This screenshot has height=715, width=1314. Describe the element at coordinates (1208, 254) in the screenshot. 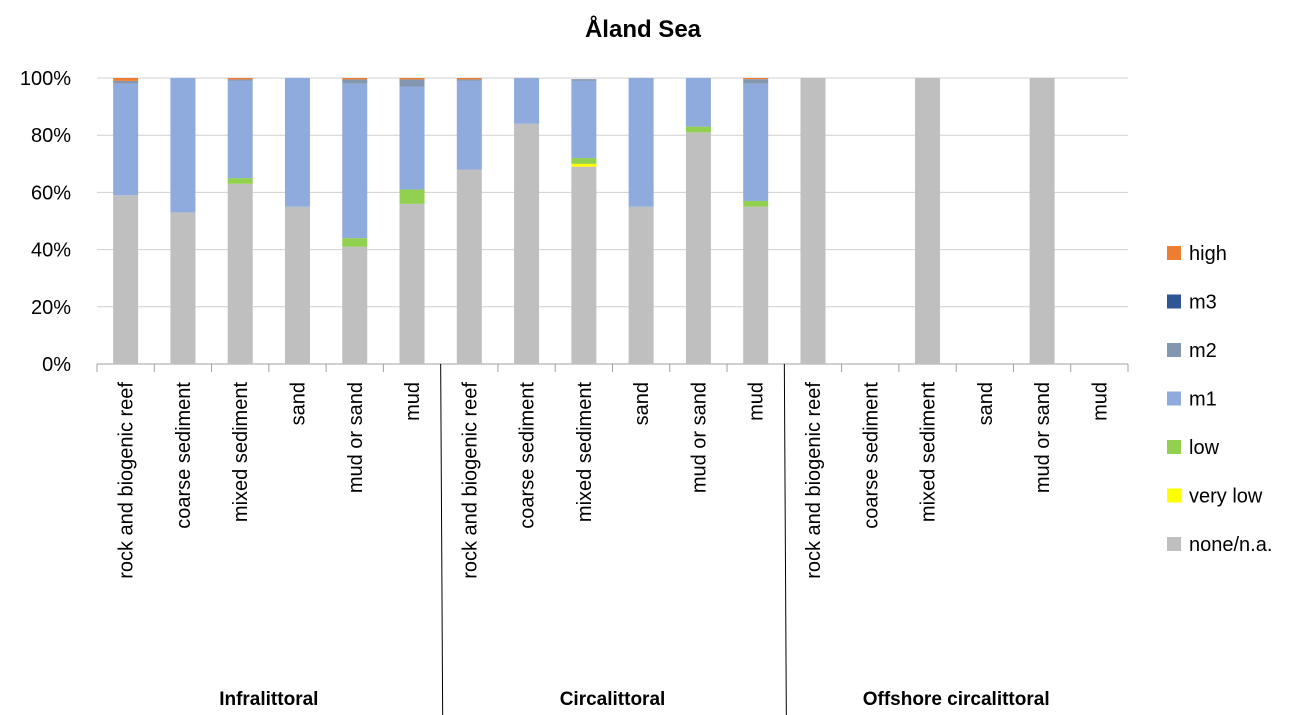

I see `legend-label: high` at that location.